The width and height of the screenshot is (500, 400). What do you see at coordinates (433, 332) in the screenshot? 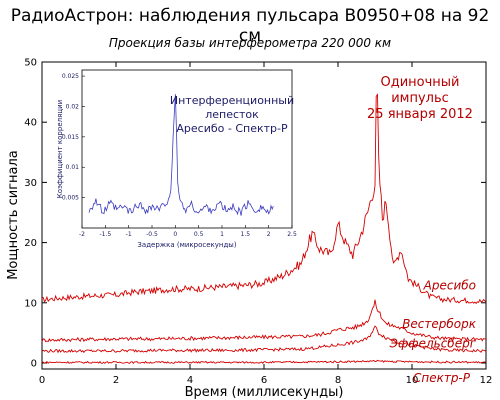
I see `series-labels: Аресибо Вестерборк Эффельсберг Спектр-Р` at bounding box center [433, 332].